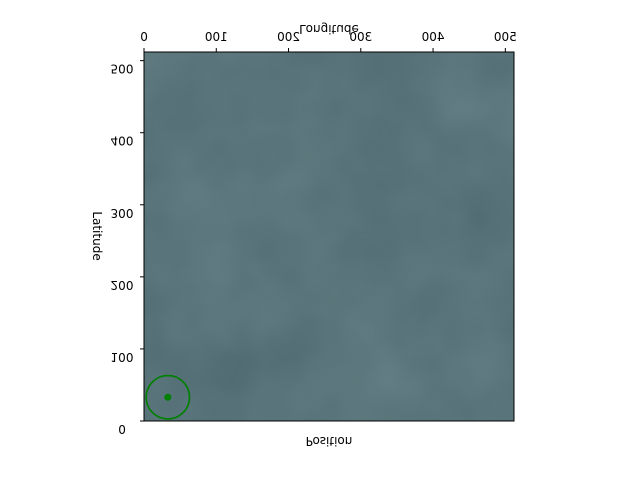  What do you see at coordinates (122, 213) in the screenshot?
I see `y-tick-label: 300` at bounding box center [122, 213].